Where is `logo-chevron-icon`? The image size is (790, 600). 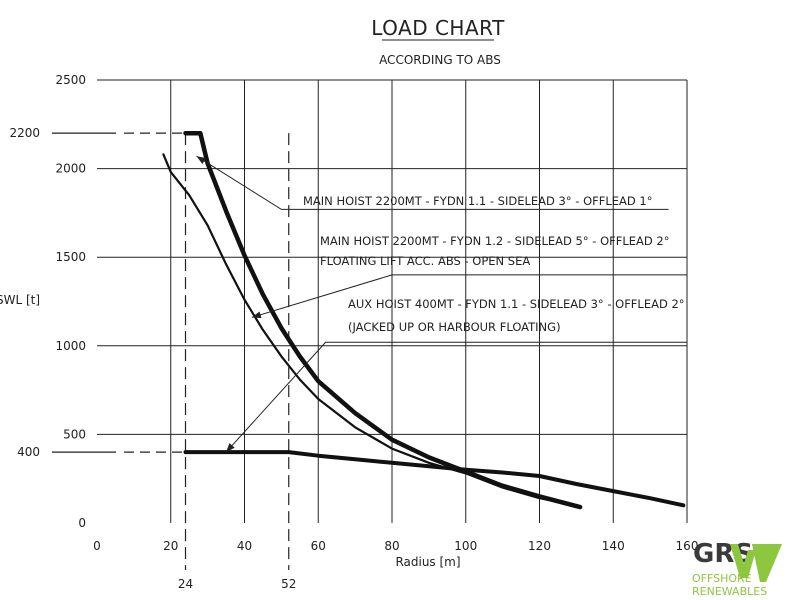 logo-chevron-icon is located at coordinates (743, 561).